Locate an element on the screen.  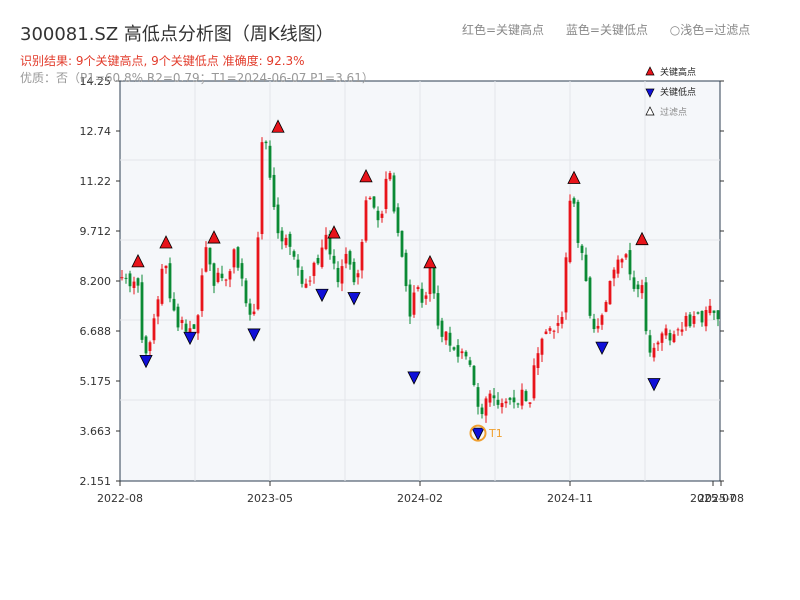
x-tick-label: 2025-07 is located at coordinates (713, 498).